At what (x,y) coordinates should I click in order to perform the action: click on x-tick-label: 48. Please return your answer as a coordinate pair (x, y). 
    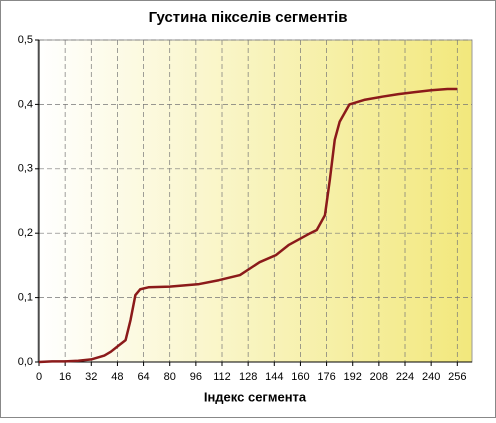
    Looking at the image, I should click on (117, 377).